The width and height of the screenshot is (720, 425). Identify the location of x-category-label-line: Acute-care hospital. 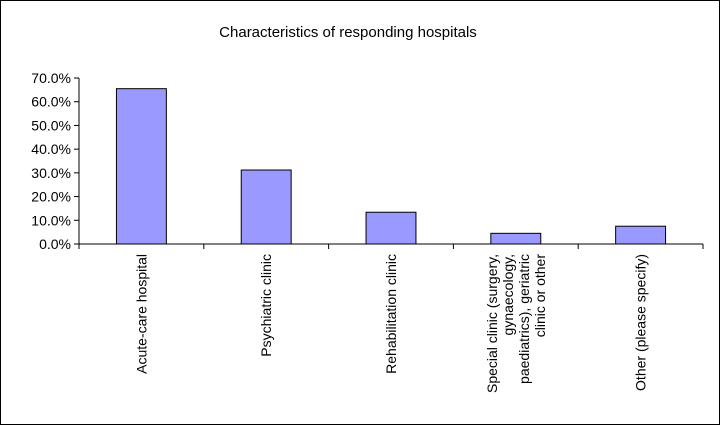
(141, 314).